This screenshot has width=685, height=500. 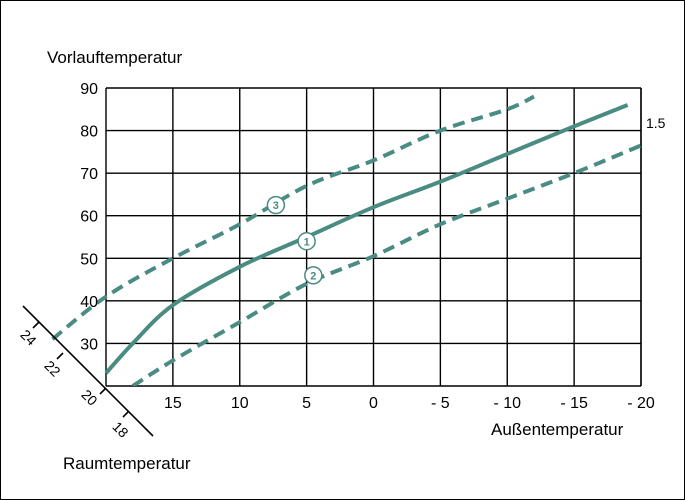 I want to click on x-tick-label: 0, so click(x=373, y=403).